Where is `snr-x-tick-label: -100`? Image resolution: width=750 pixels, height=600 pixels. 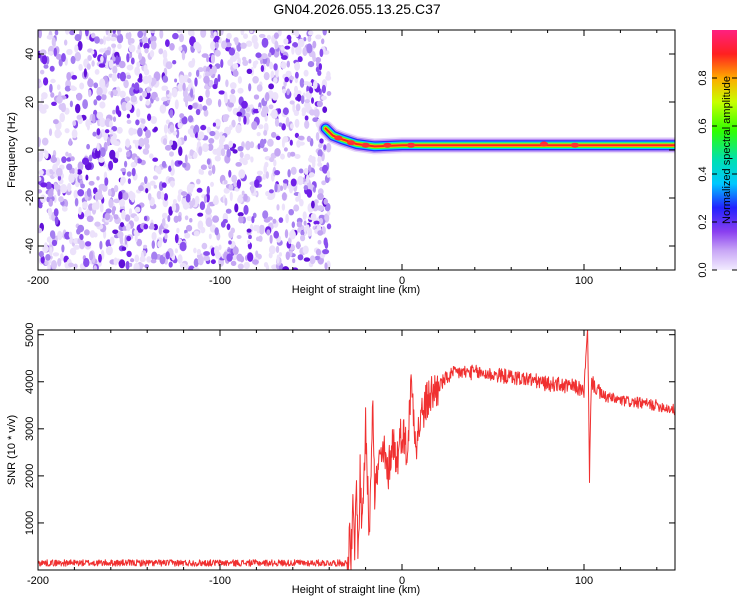 snr-x-tick-label: -100 is located at coordinates (220, 581).